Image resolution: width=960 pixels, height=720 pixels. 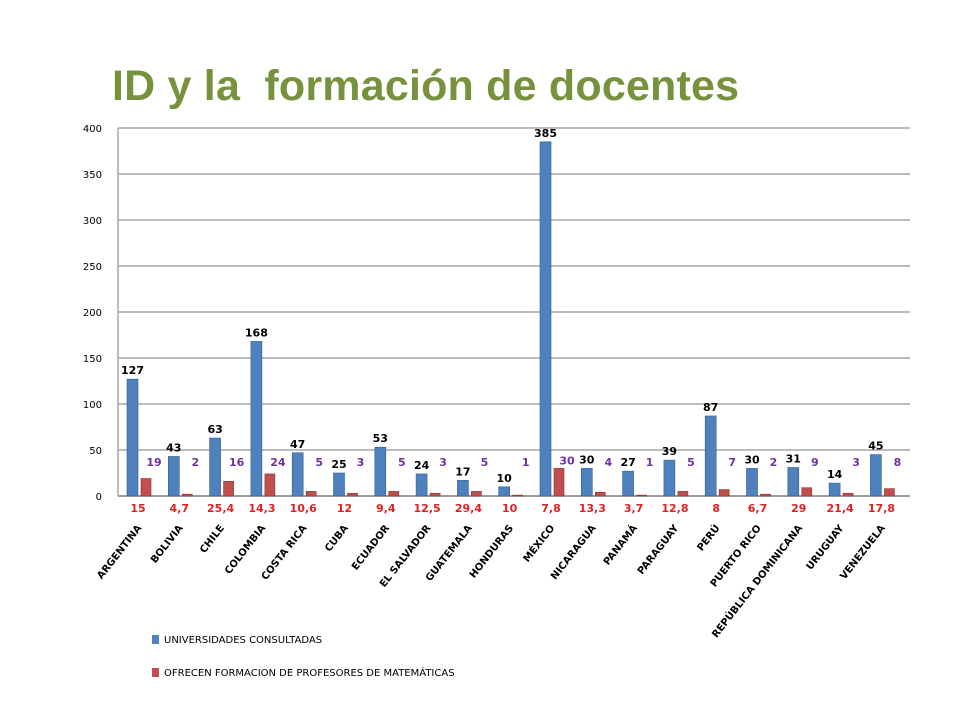 What do you see at coordinates (245, 550) in the screenshot?
I see `x-tick-label: COLOMBIA` at bounding box center [245, 550].